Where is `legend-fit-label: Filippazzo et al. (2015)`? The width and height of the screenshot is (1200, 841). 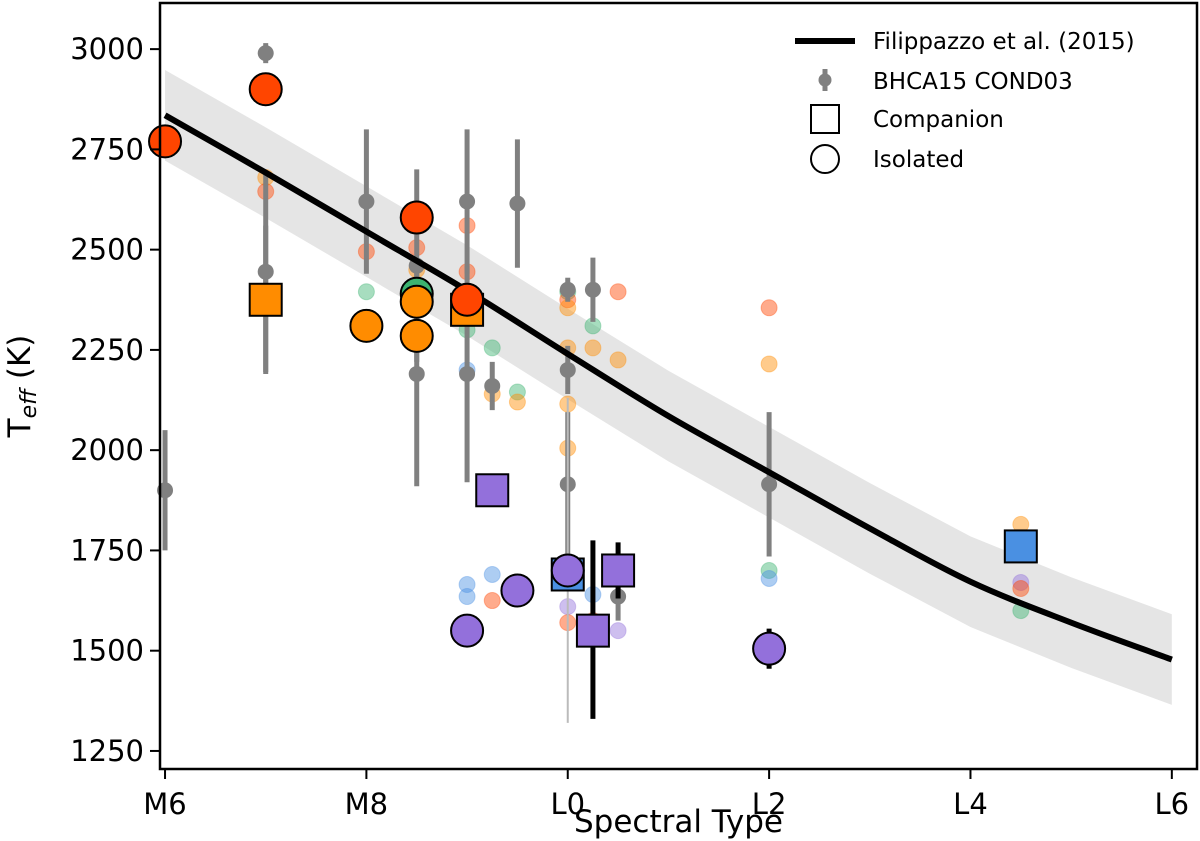
legend-fit-label: Filippazzo et al. (2015) is located at coordinates (1004, 42).